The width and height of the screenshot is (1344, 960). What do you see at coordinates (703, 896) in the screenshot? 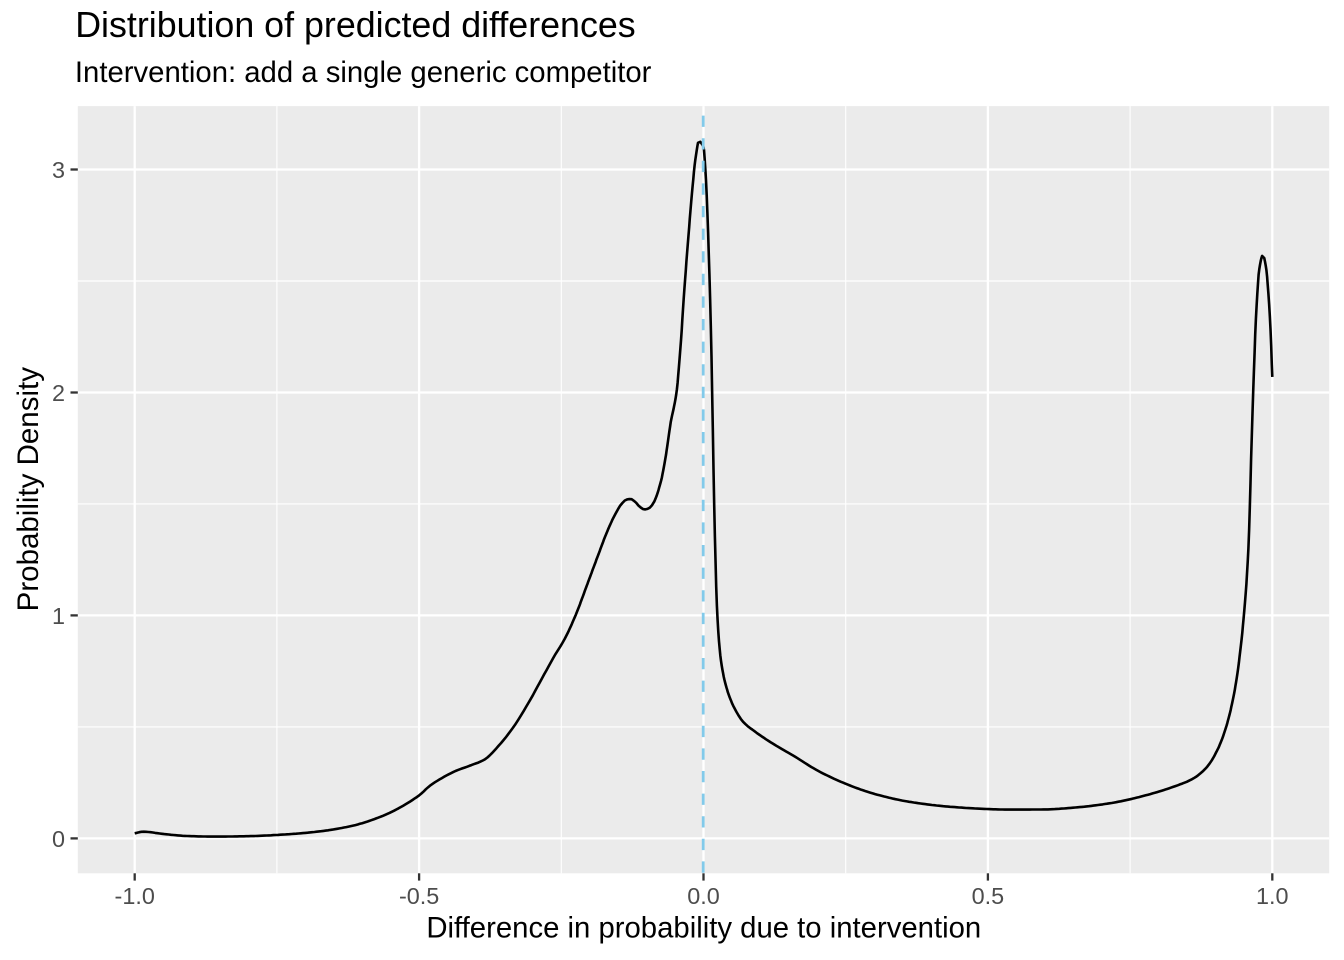
I see `svg-text: 0.0` at bounding box center [703, 896].